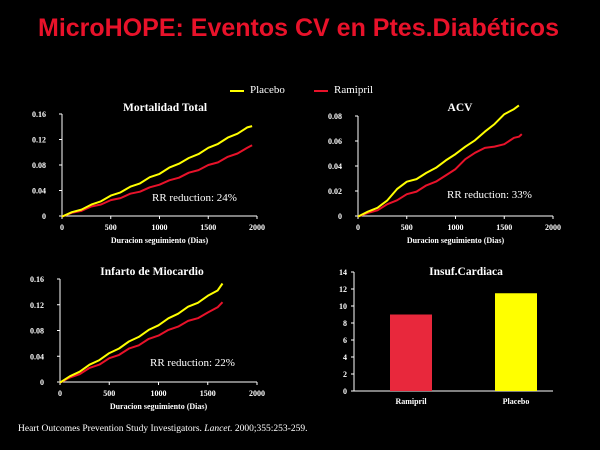 This screenshot has width=600, height=450. I want to click on chart-3-series-placebo, so click(141, 333).